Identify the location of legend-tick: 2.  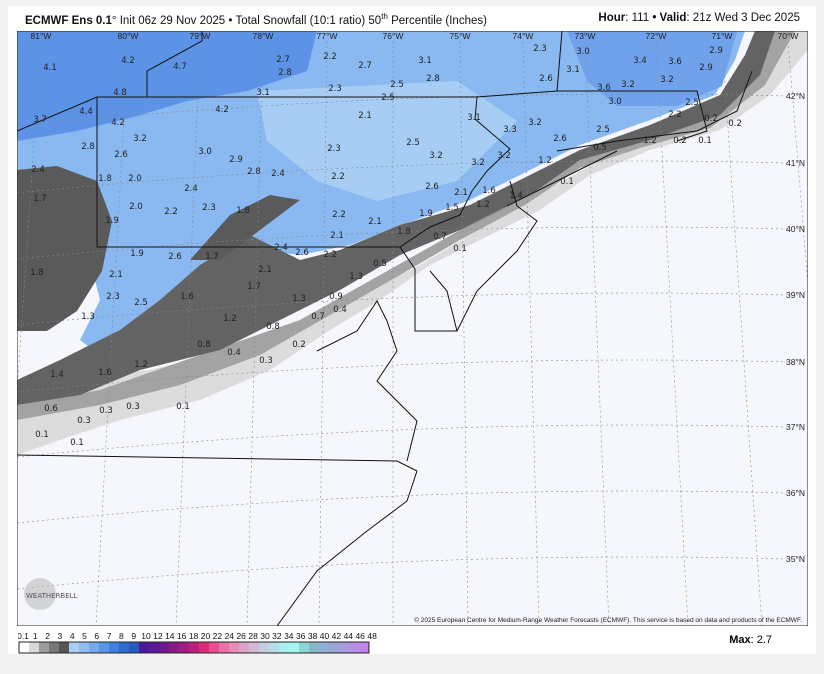
(47, 636).